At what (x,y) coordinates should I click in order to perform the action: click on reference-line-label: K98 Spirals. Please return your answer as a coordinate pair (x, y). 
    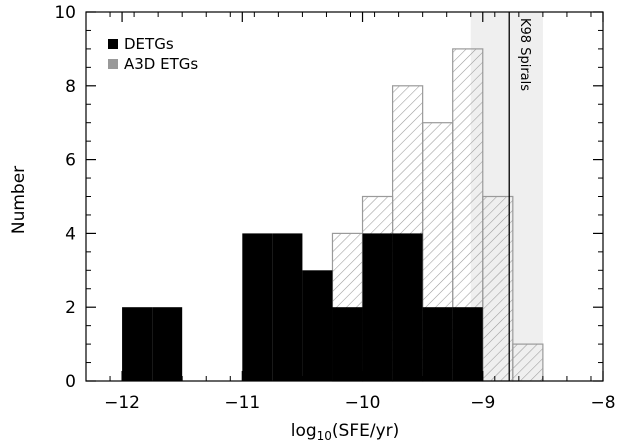
    Looking at the image, I should click on (524, 54).